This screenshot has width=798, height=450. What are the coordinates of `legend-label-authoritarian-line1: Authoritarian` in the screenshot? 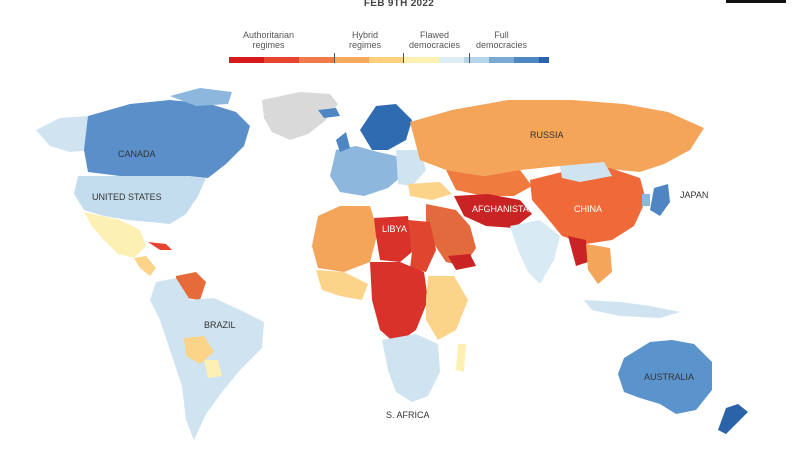 It's located at (269, 35).